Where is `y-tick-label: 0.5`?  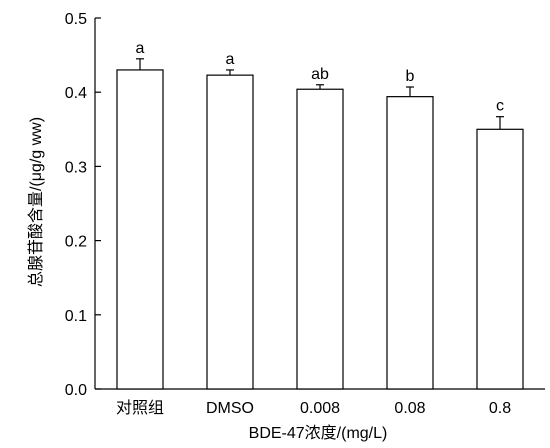 y-tick-label: 0.5 is located at coordinates (76, 19).